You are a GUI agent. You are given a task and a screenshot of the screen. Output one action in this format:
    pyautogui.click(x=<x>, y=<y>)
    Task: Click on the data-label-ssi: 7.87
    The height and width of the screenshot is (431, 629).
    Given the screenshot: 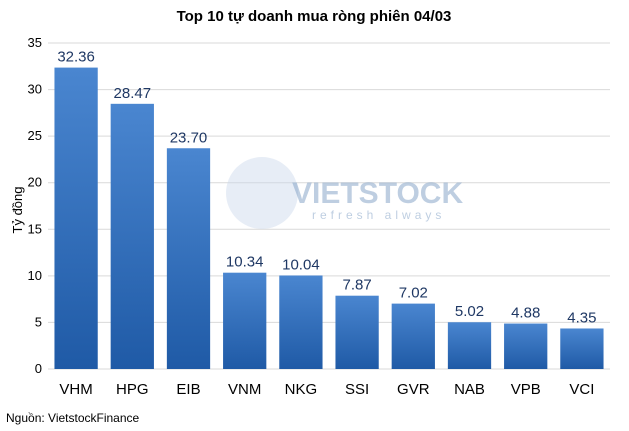 What is the action you would take?
    pyautogui.click(x=356, y=285)
    